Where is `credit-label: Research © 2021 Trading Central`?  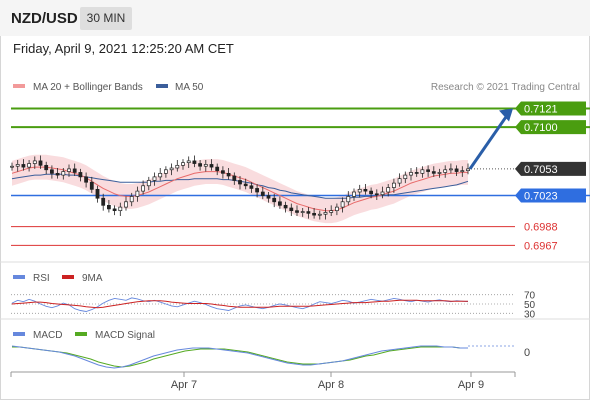
credit-label: Research © 2021 Trading Central is located at coordinates (505, 87).